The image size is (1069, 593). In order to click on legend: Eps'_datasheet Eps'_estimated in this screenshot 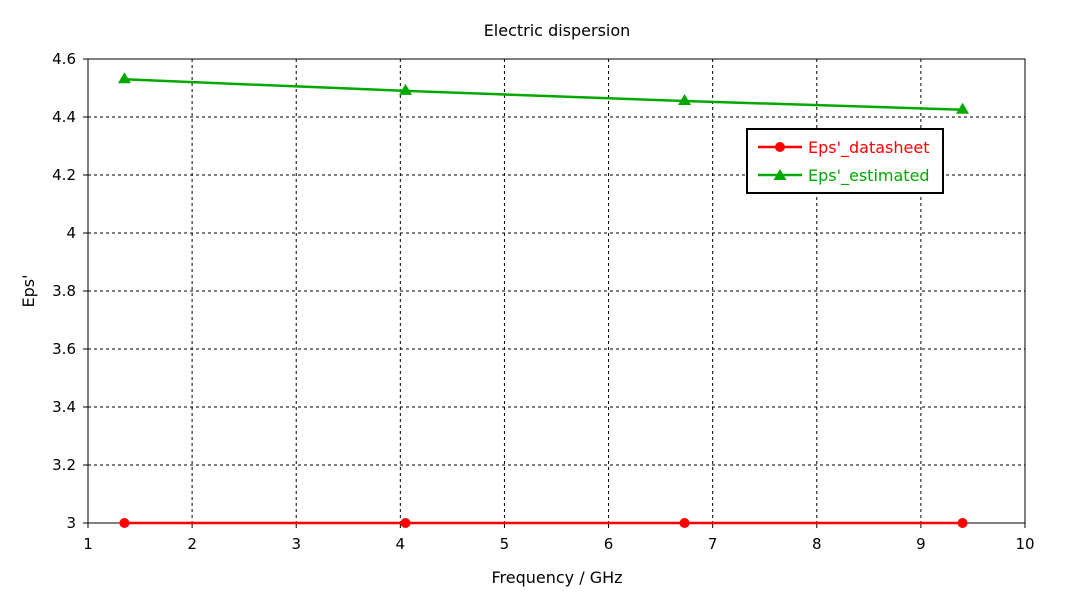, I will do `click(845, 161)`.